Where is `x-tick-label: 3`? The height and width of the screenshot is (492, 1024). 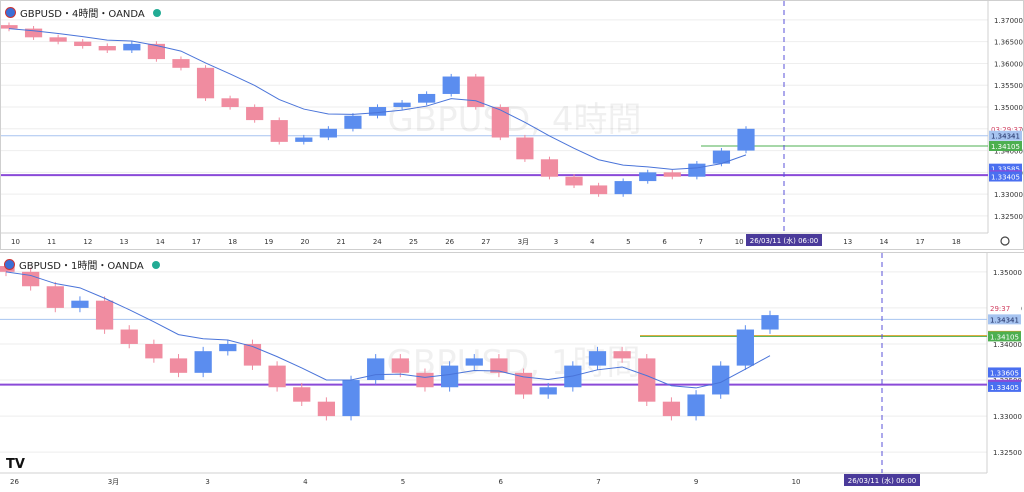
x-tick-label: 3 is located at coordinates (207, 482).